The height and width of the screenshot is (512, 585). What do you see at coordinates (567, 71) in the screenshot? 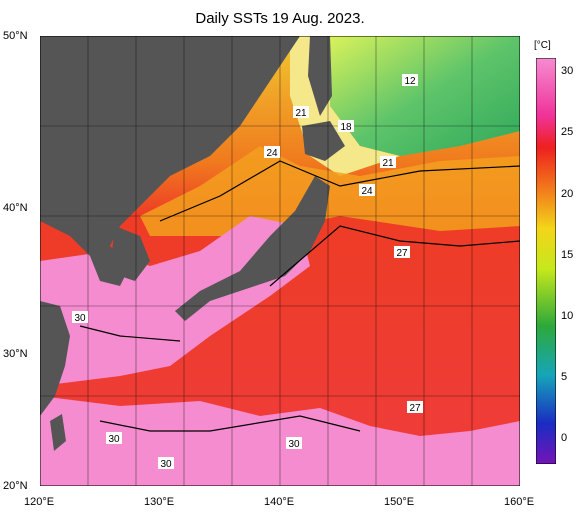
I see `colorbar-tick: 30` at bounding box center [567, 71].